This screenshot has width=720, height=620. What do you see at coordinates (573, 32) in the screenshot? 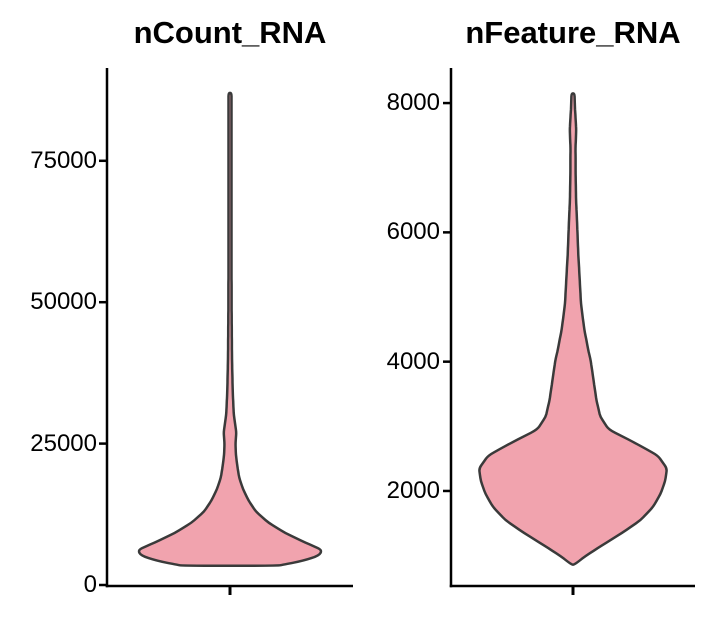
I see `panel-title-nfeature-rna: nFeature_RNA` at bounding box center [573, 32].